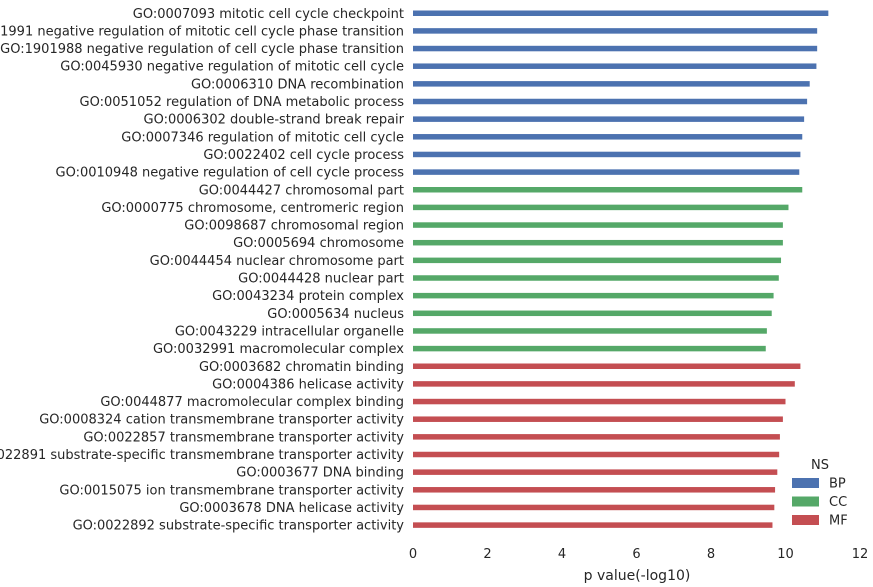 This screenshot has width=873, height=587. What do you see at coordinates (318, 243) in the screenshot?
I see `category-label: GO:0005694 chromosome` at bounding box center [318, 243].